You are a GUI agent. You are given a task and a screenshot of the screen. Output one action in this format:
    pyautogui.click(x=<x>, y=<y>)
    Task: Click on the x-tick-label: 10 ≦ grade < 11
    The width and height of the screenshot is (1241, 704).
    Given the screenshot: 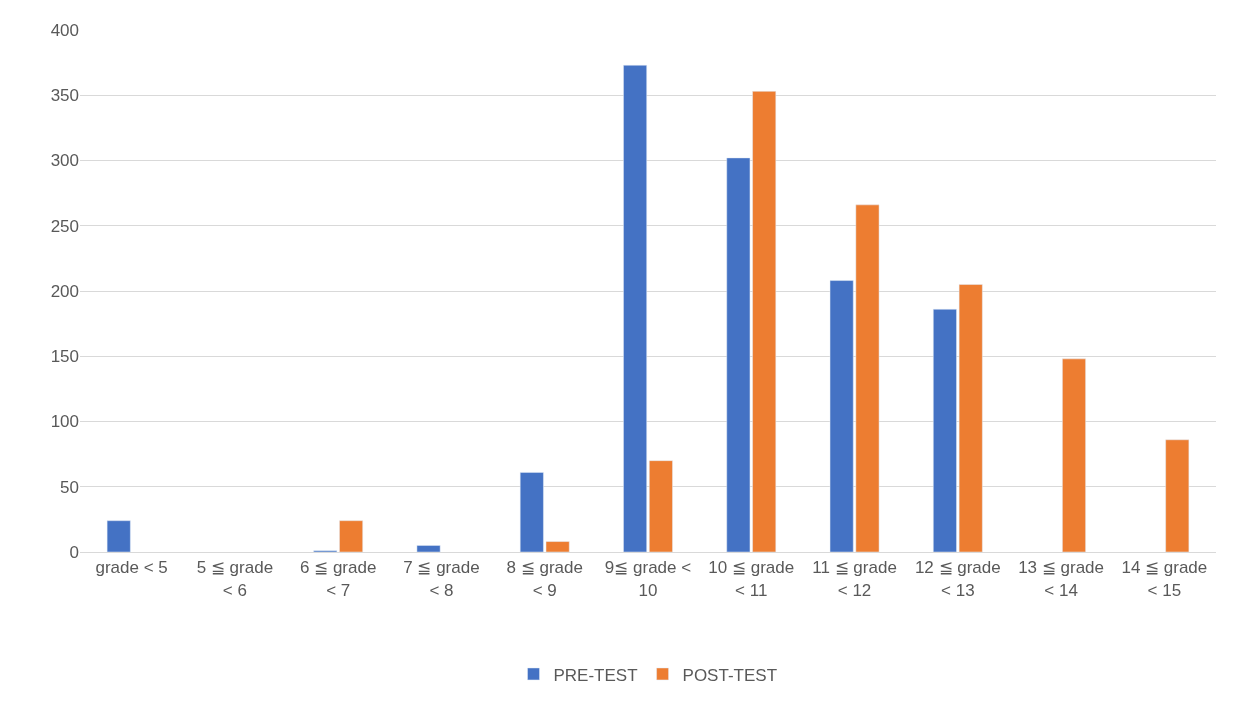 What is the action you would take?
    pyautogui.click(x=751, y=579)
    